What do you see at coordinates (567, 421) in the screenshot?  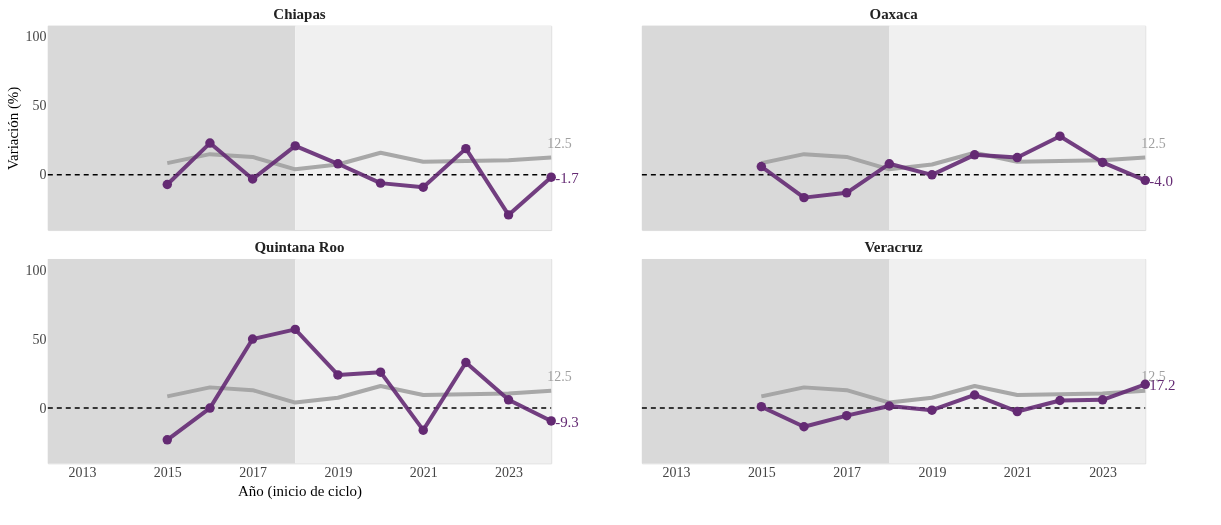 I see `data-label: -9.3` at bounding box center [567, 421].